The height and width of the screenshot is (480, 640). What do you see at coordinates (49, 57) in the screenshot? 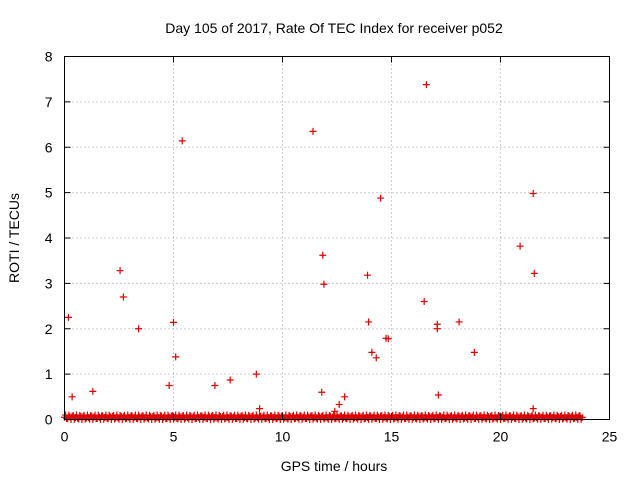
I see `y-tick-label: 8` at bounding box center [49, 57].